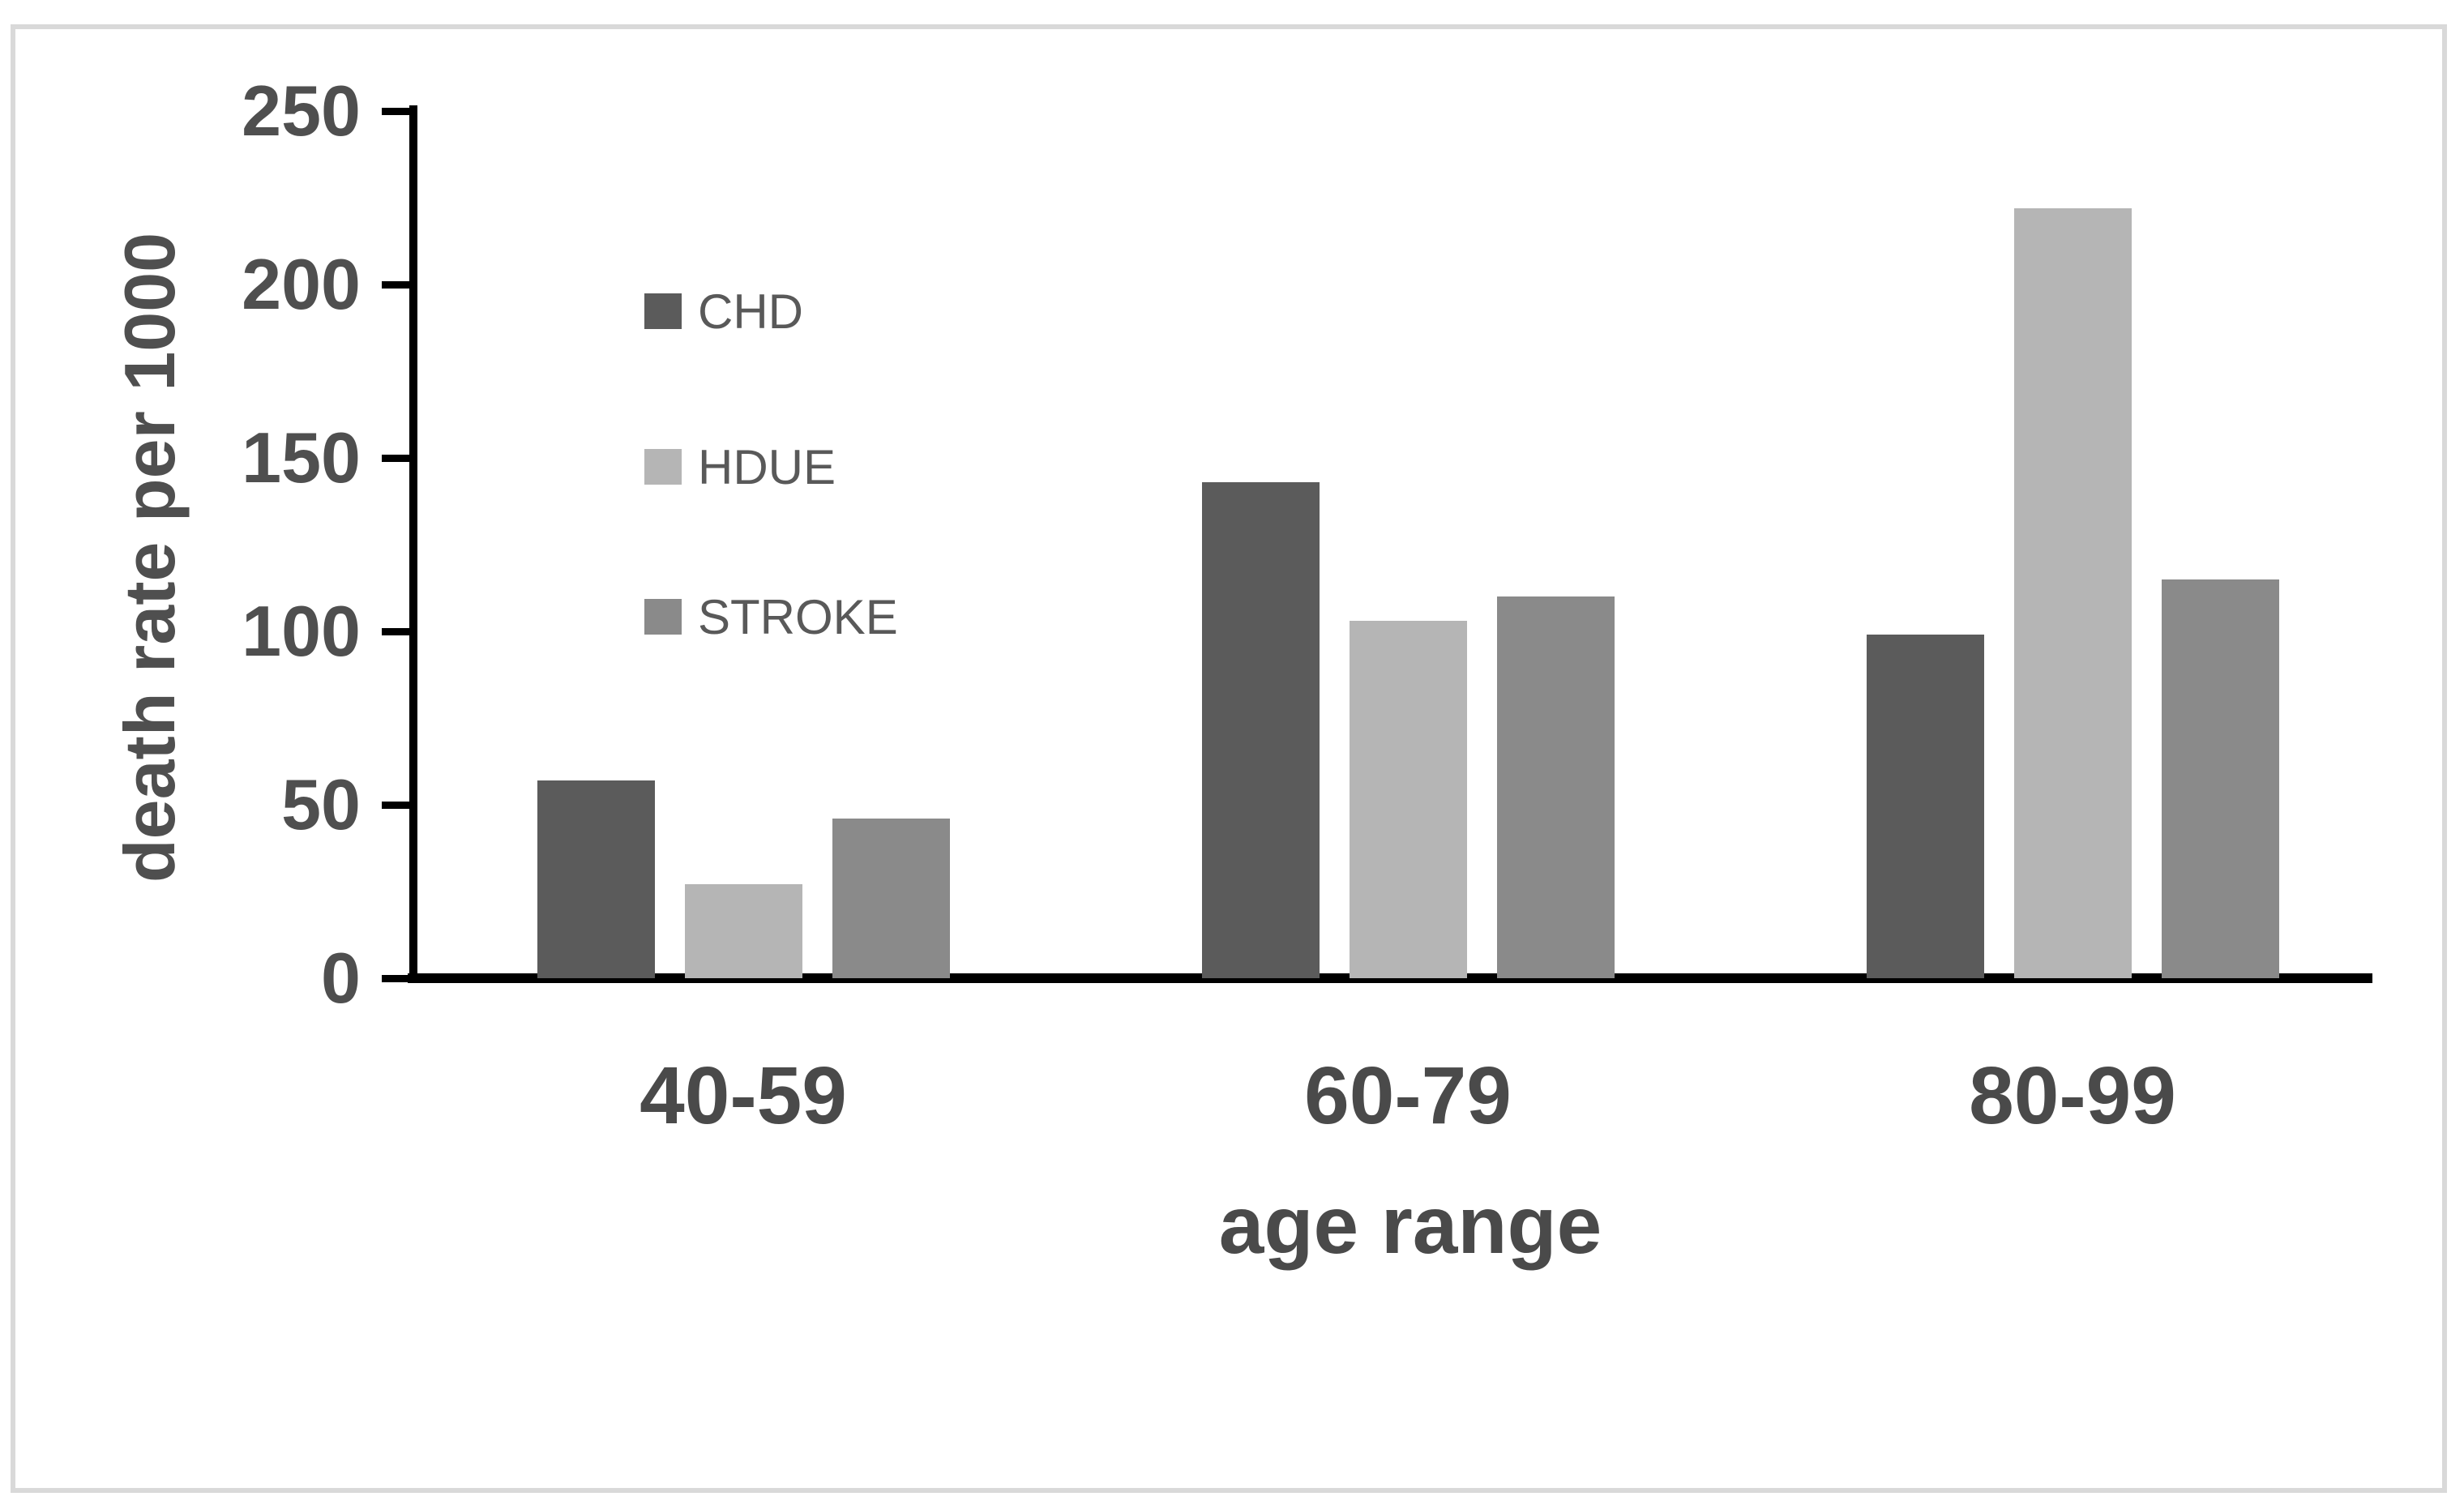 The image size is (2464, 1505). Describe the element at coordinates (1410, 1225) in the screenshot. I see `x-axis-title: age range` at that location.